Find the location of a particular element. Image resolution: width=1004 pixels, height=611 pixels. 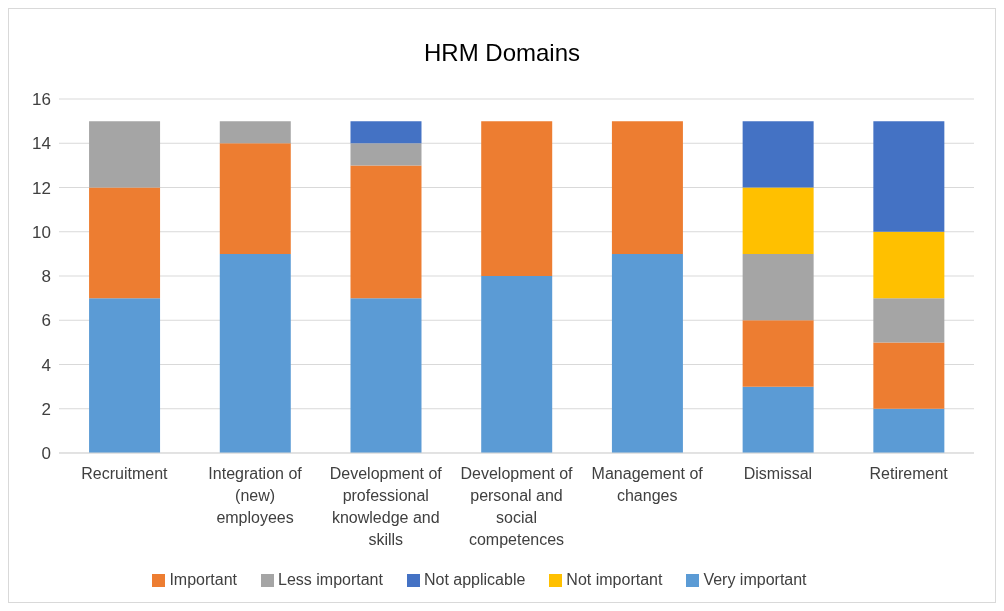

x-tick-label: Development of personal and social competences is located at coordinates (517, 506).